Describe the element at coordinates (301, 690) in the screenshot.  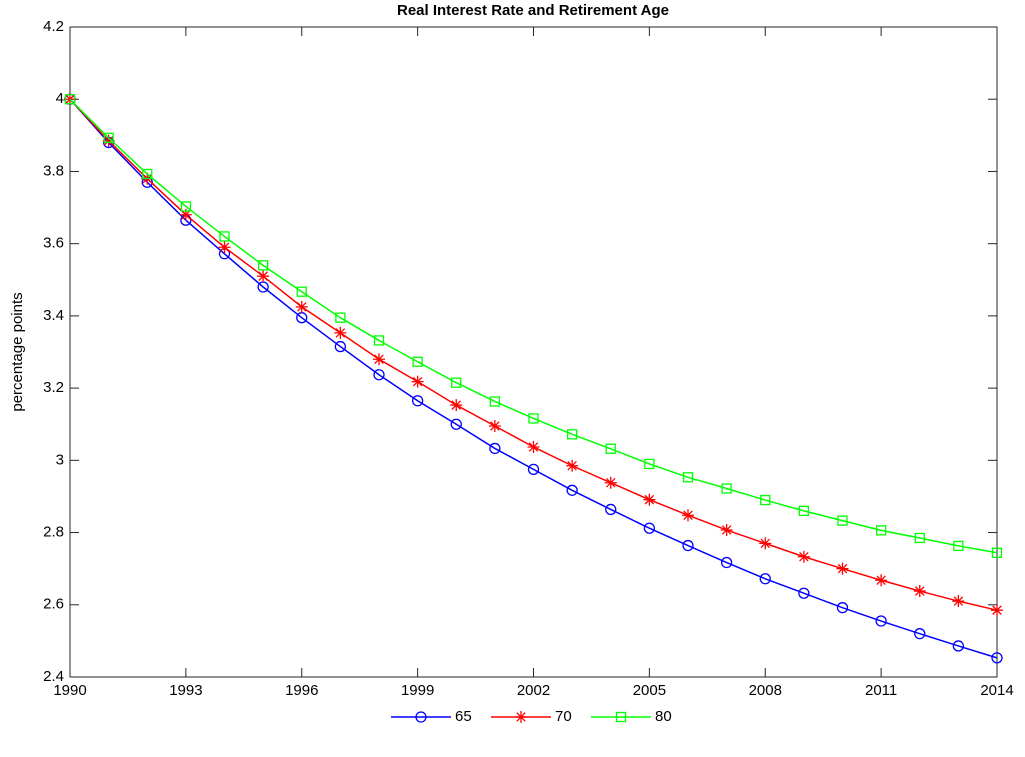
I see `x-tick-label: 1996` at that location.